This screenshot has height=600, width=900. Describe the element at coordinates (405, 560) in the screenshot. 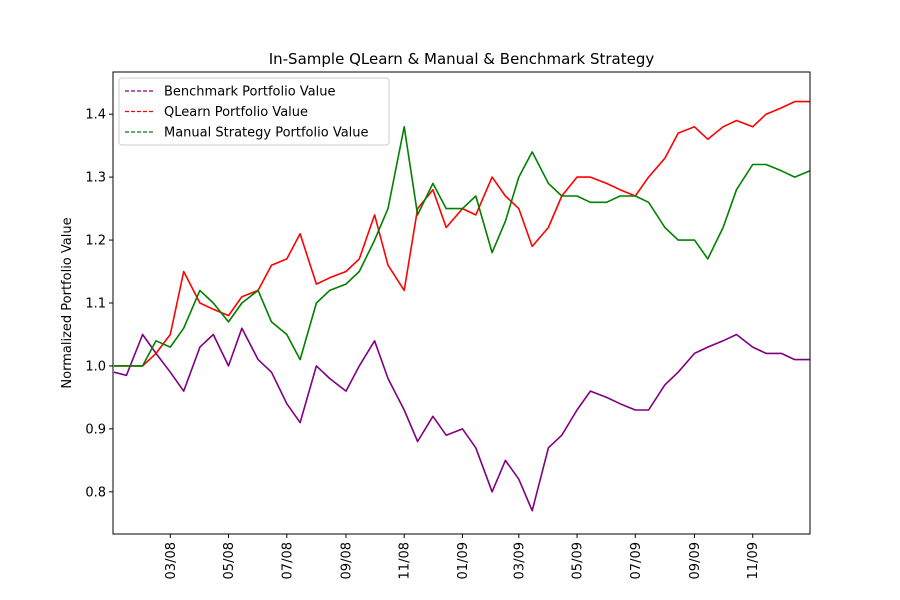

I see `x-tick-label: 11/08` at that location.